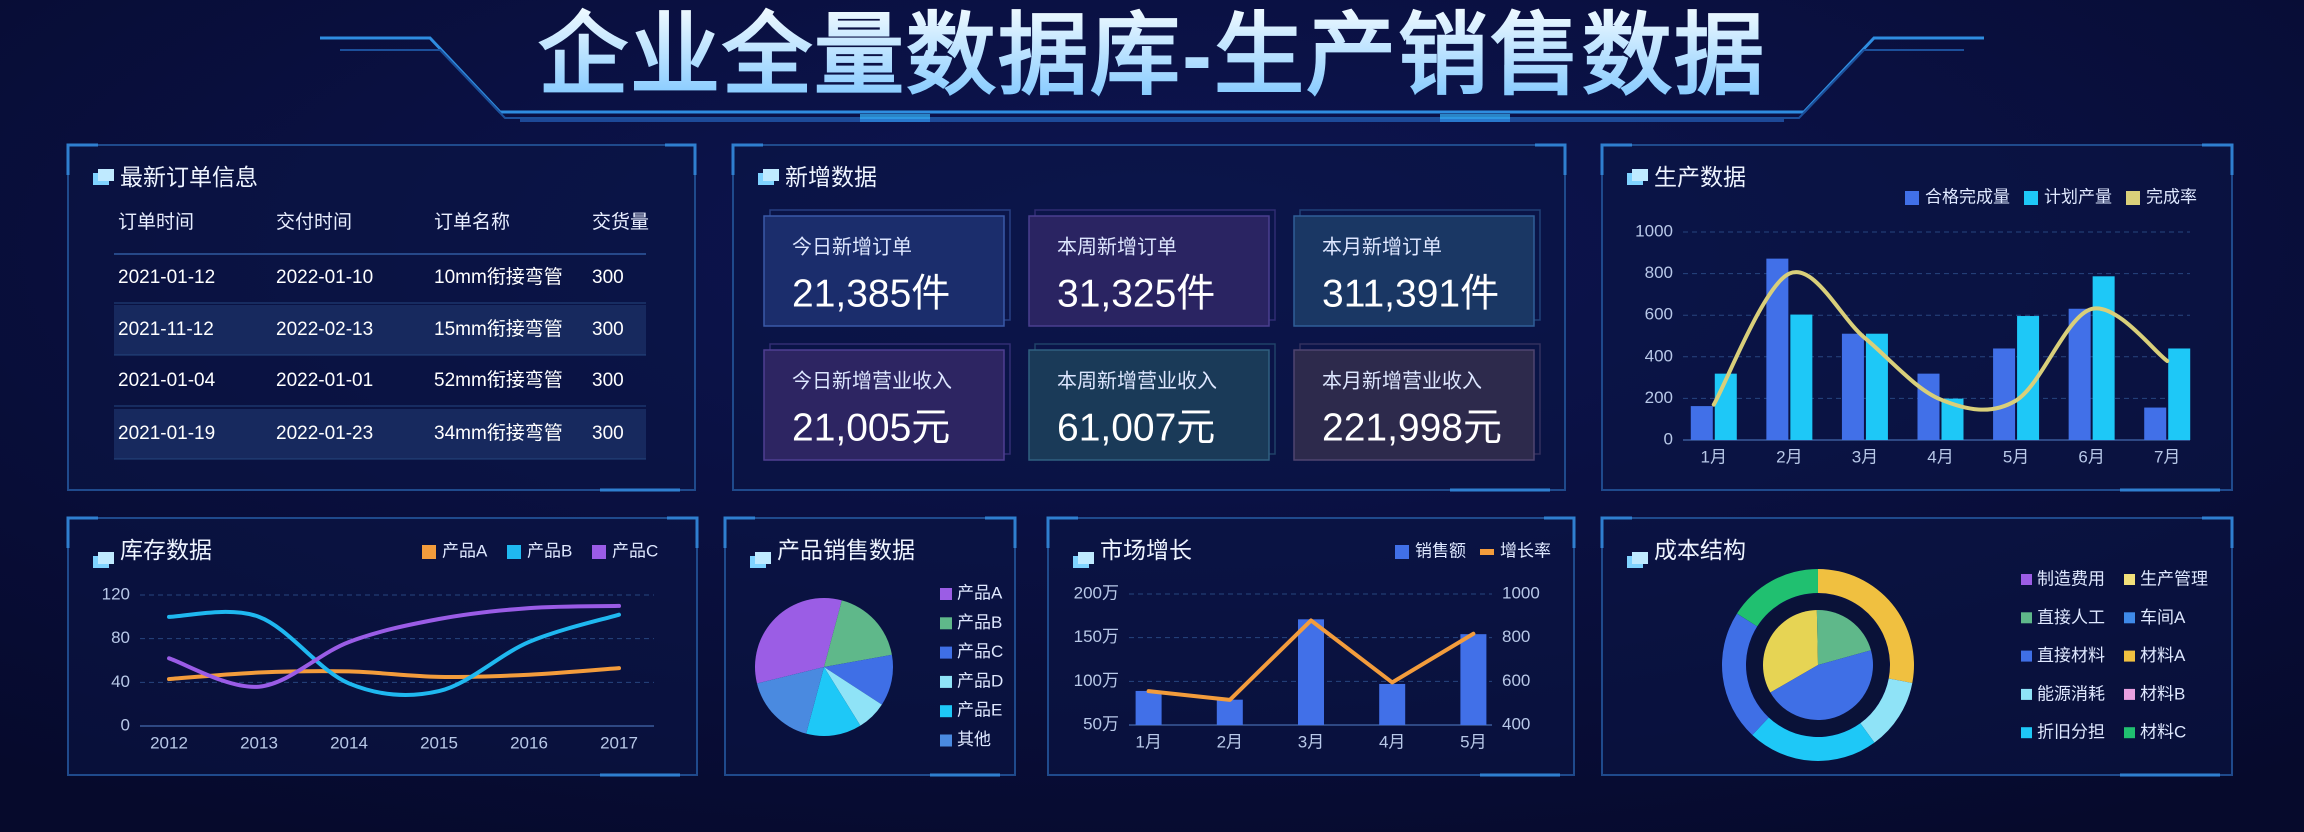 The width and height of the screenshot is (2304, 832). Describe the element at coordinates (1700, 177) in the screenshot. I see `panel-title: 生产数据` at that location.